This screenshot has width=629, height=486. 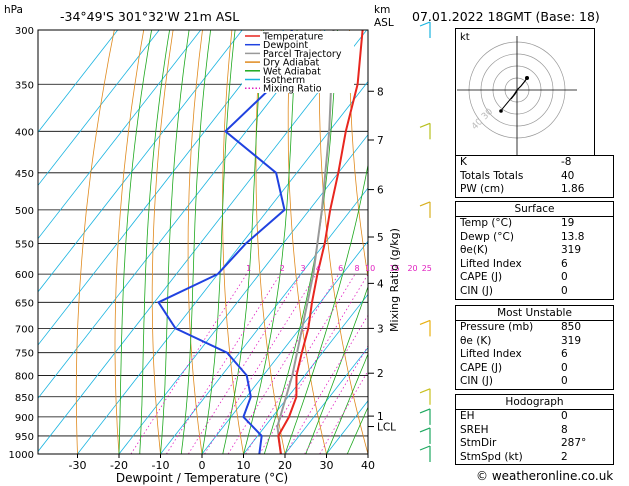 I want to click on legend-entry: Isotherm, so click(x=284, y=80).